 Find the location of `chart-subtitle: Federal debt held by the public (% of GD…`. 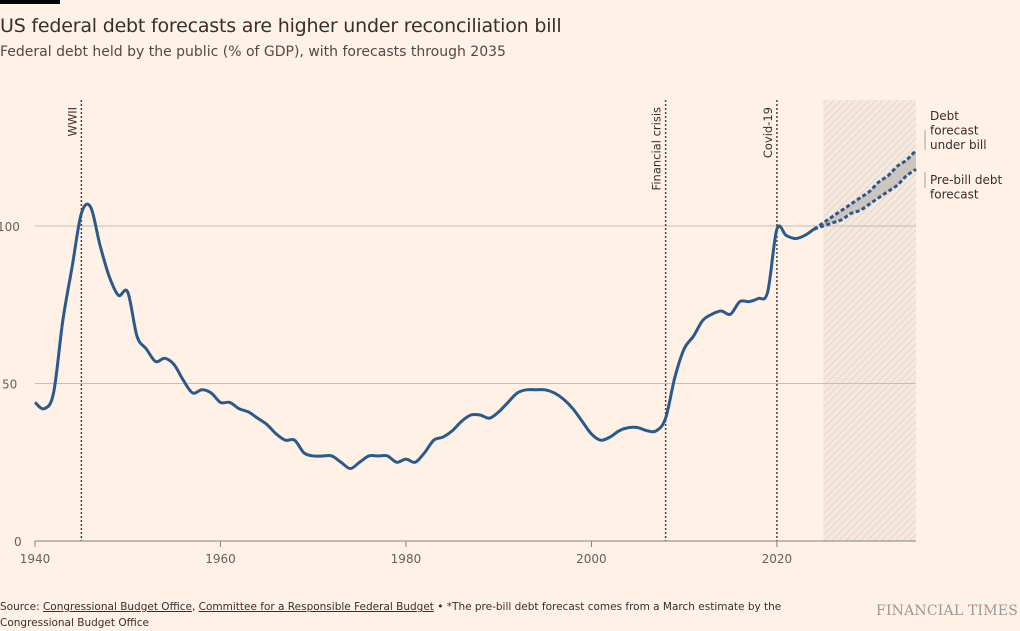

chart-subtitle: Federal debt held by the public (% of GD… is located at coordinates (253, 52).